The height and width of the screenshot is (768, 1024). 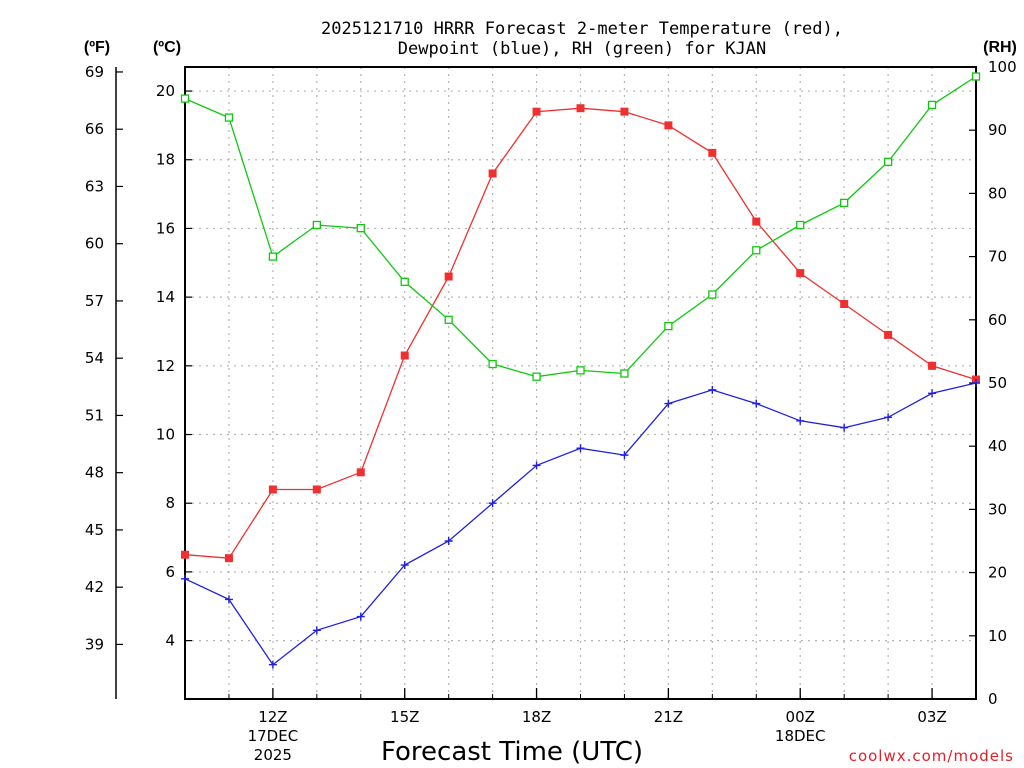 What do you see at coordinates (512, 752) in the screenshot?
I see `x-axis-label: Forecast Time (UTC)` at bounding box center [512, 752].